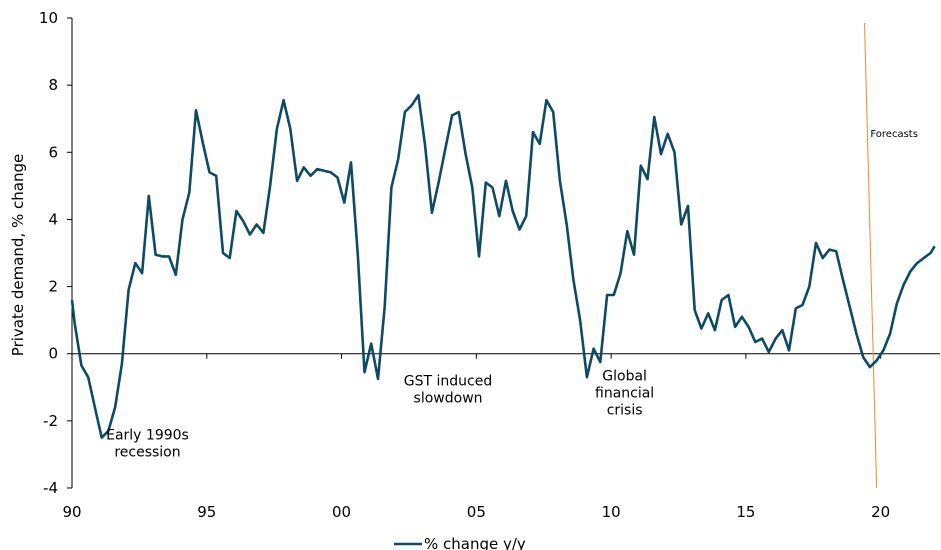 This screenshot has width=941, height=550. What do you see at coordinates (745, 512) in the screenshot?
I see `x-tick-label: 15` at bounding box center [745, 512].